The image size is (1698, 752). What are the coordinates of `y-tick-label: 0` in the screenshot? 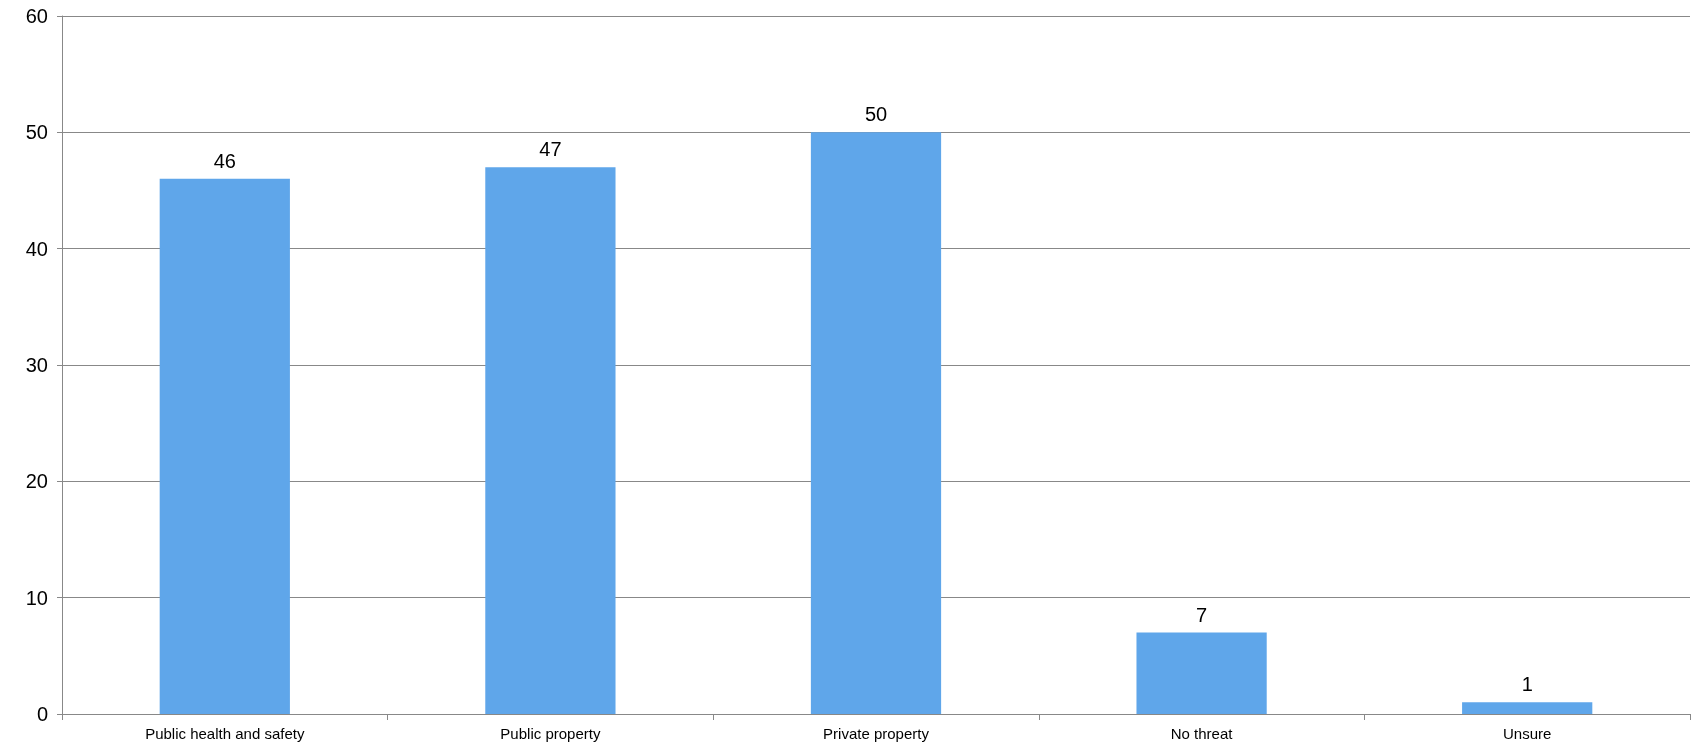 It's located at (42, 714).